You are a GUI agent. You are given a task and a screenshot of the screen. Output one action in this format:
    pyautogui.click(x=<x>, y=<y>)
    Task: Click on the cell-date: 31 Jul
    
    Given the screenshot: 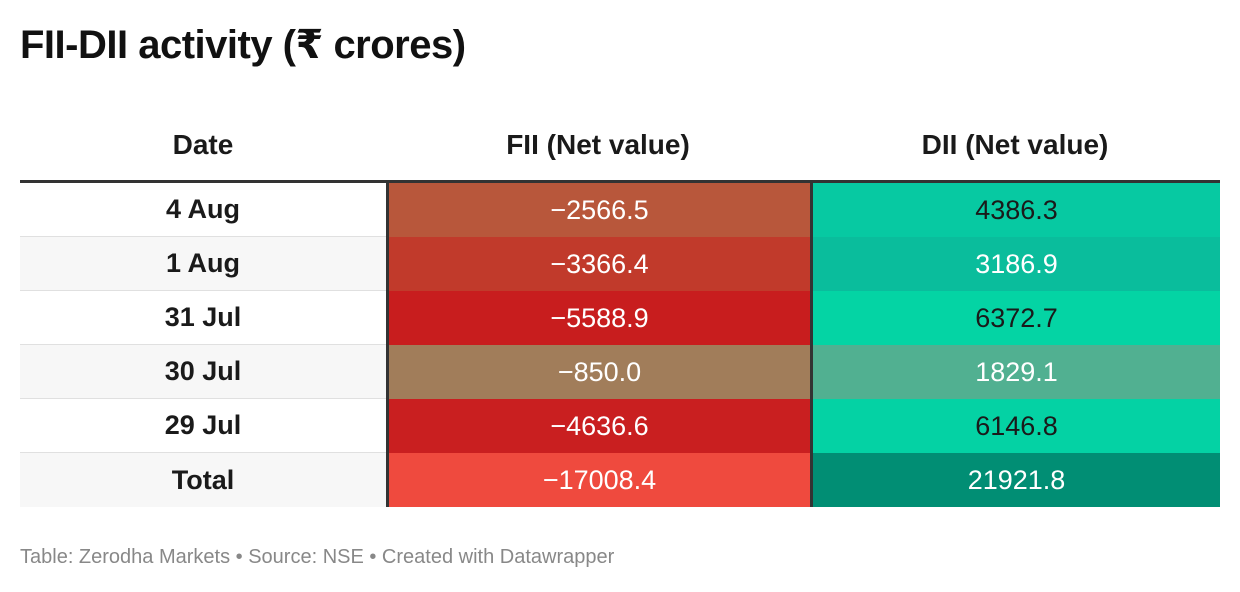 What is the action you would take?
    pyautogui.click(x=203, y=318)
    